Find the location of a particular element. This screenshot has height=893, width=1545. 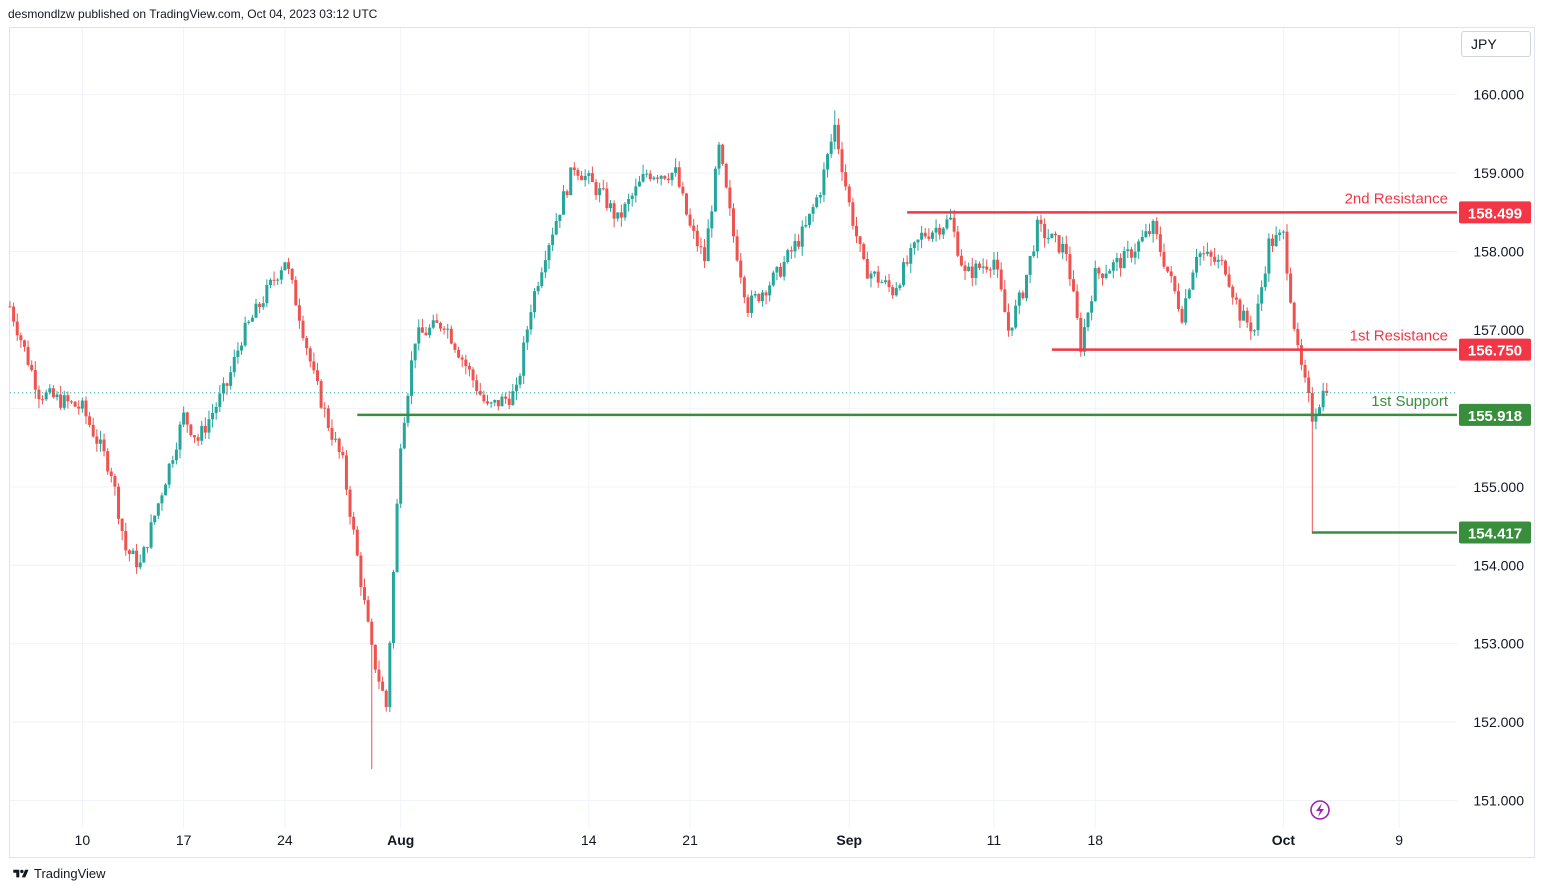

resistance-price-tag is located at coordinates (1495, 212).